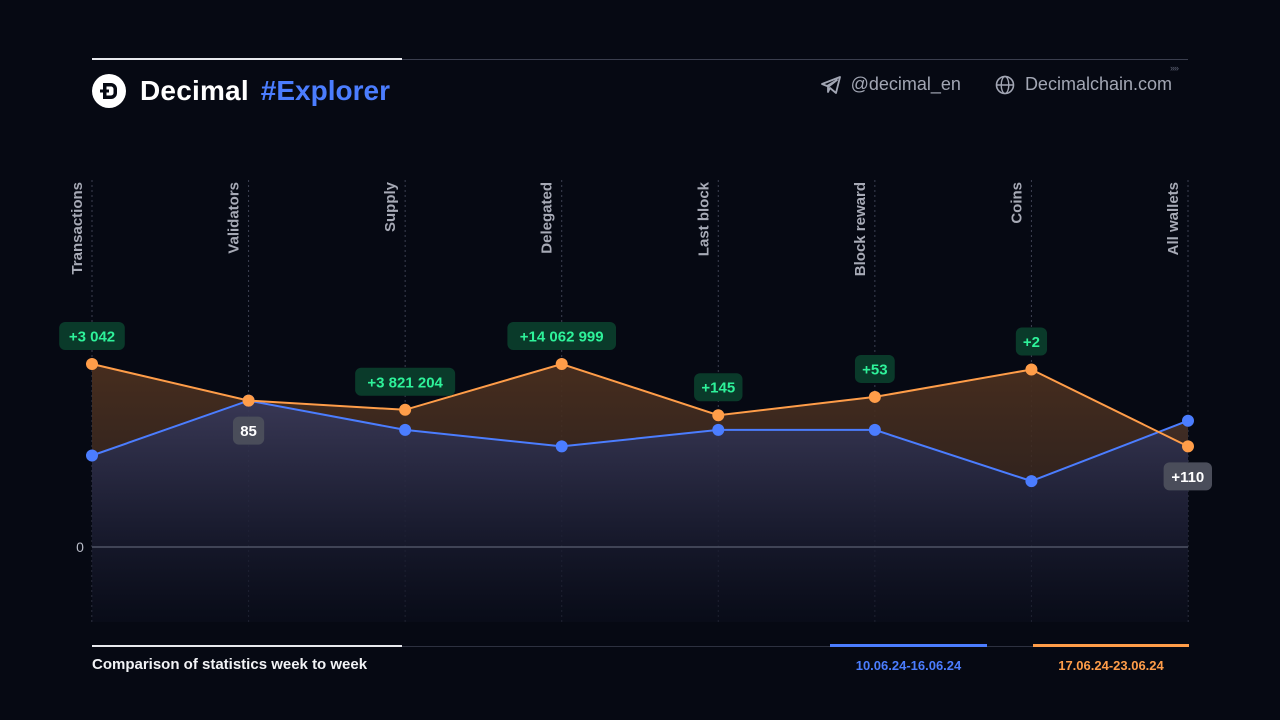 This screenshot has width=1280, height=720. I want to click on brand-logo: Decimal #Explorer, so click(241, 91).